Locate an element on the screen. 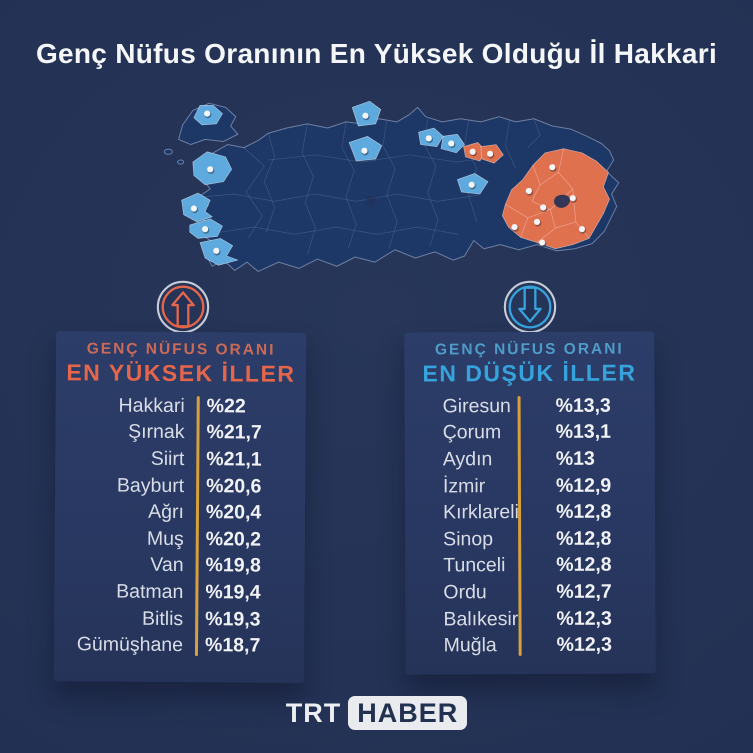 Image resolution: width=753 pixels, height=753 pixels. list-item: Hakkari %22 is located at coordinates (181, 406).